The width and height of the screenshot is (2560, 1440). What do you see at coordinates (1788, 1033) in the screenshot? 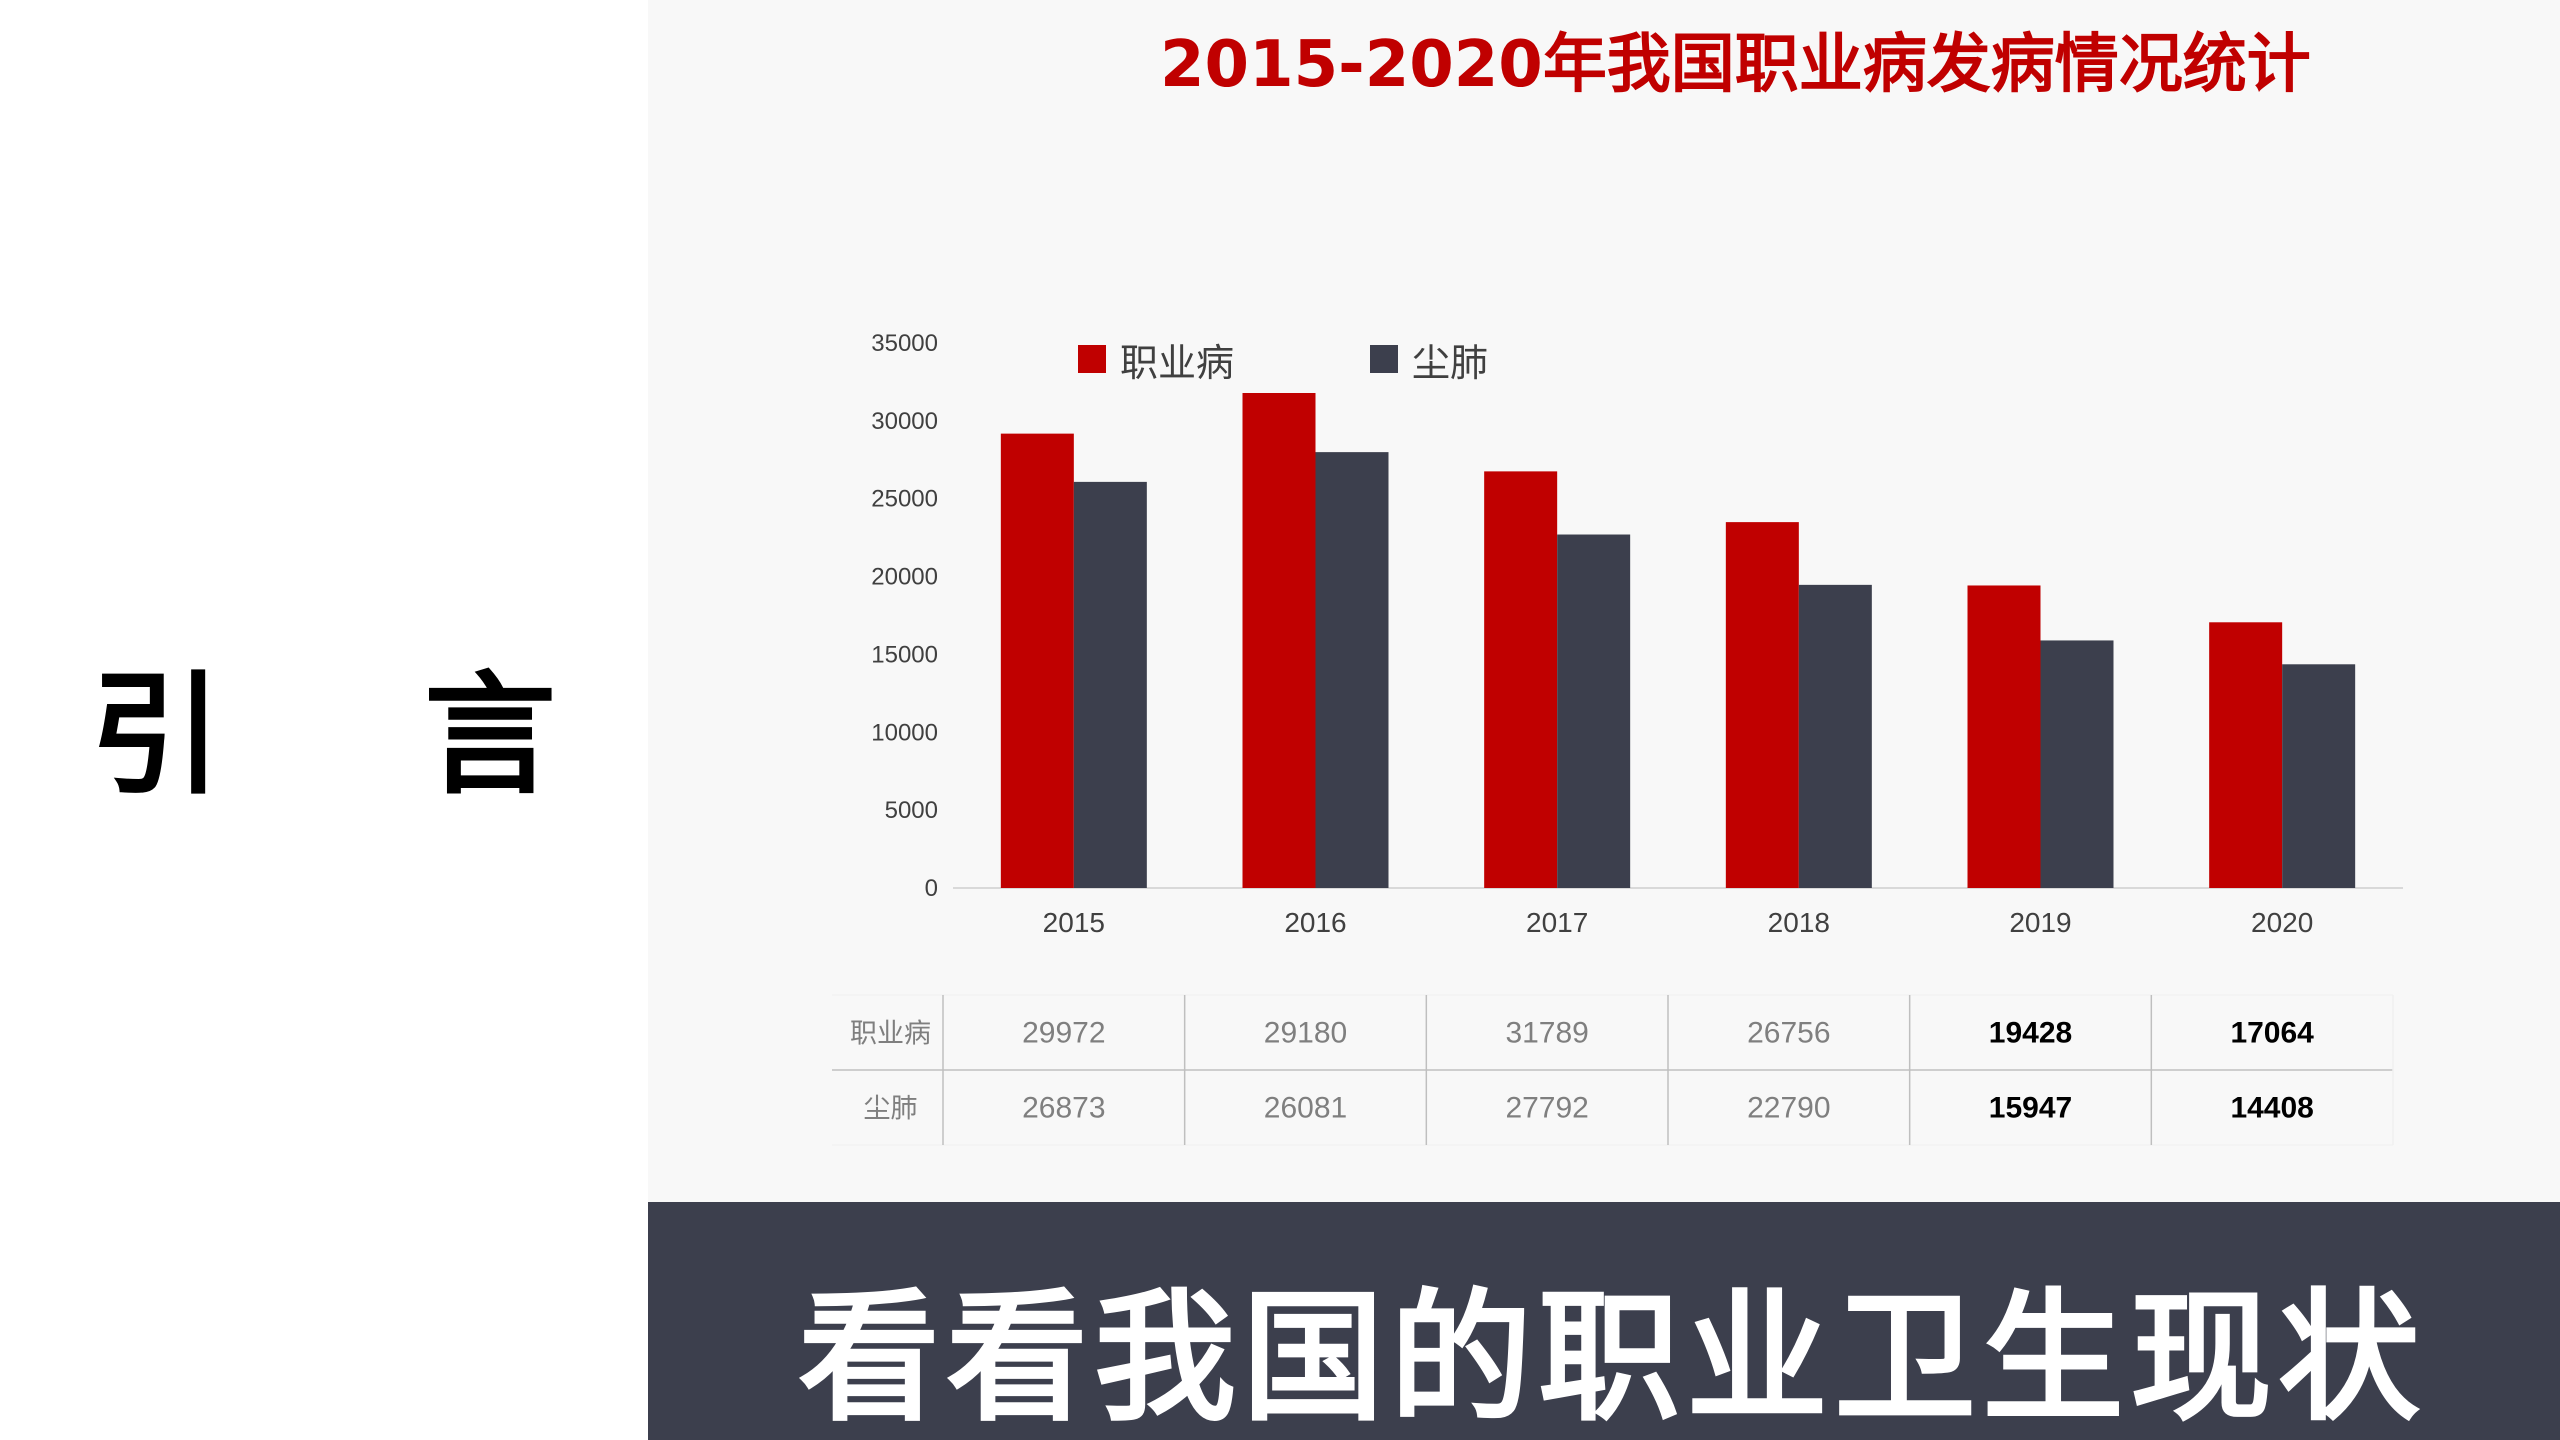
I see `table-cell: 26756` at bounding box center [1788, 1033].